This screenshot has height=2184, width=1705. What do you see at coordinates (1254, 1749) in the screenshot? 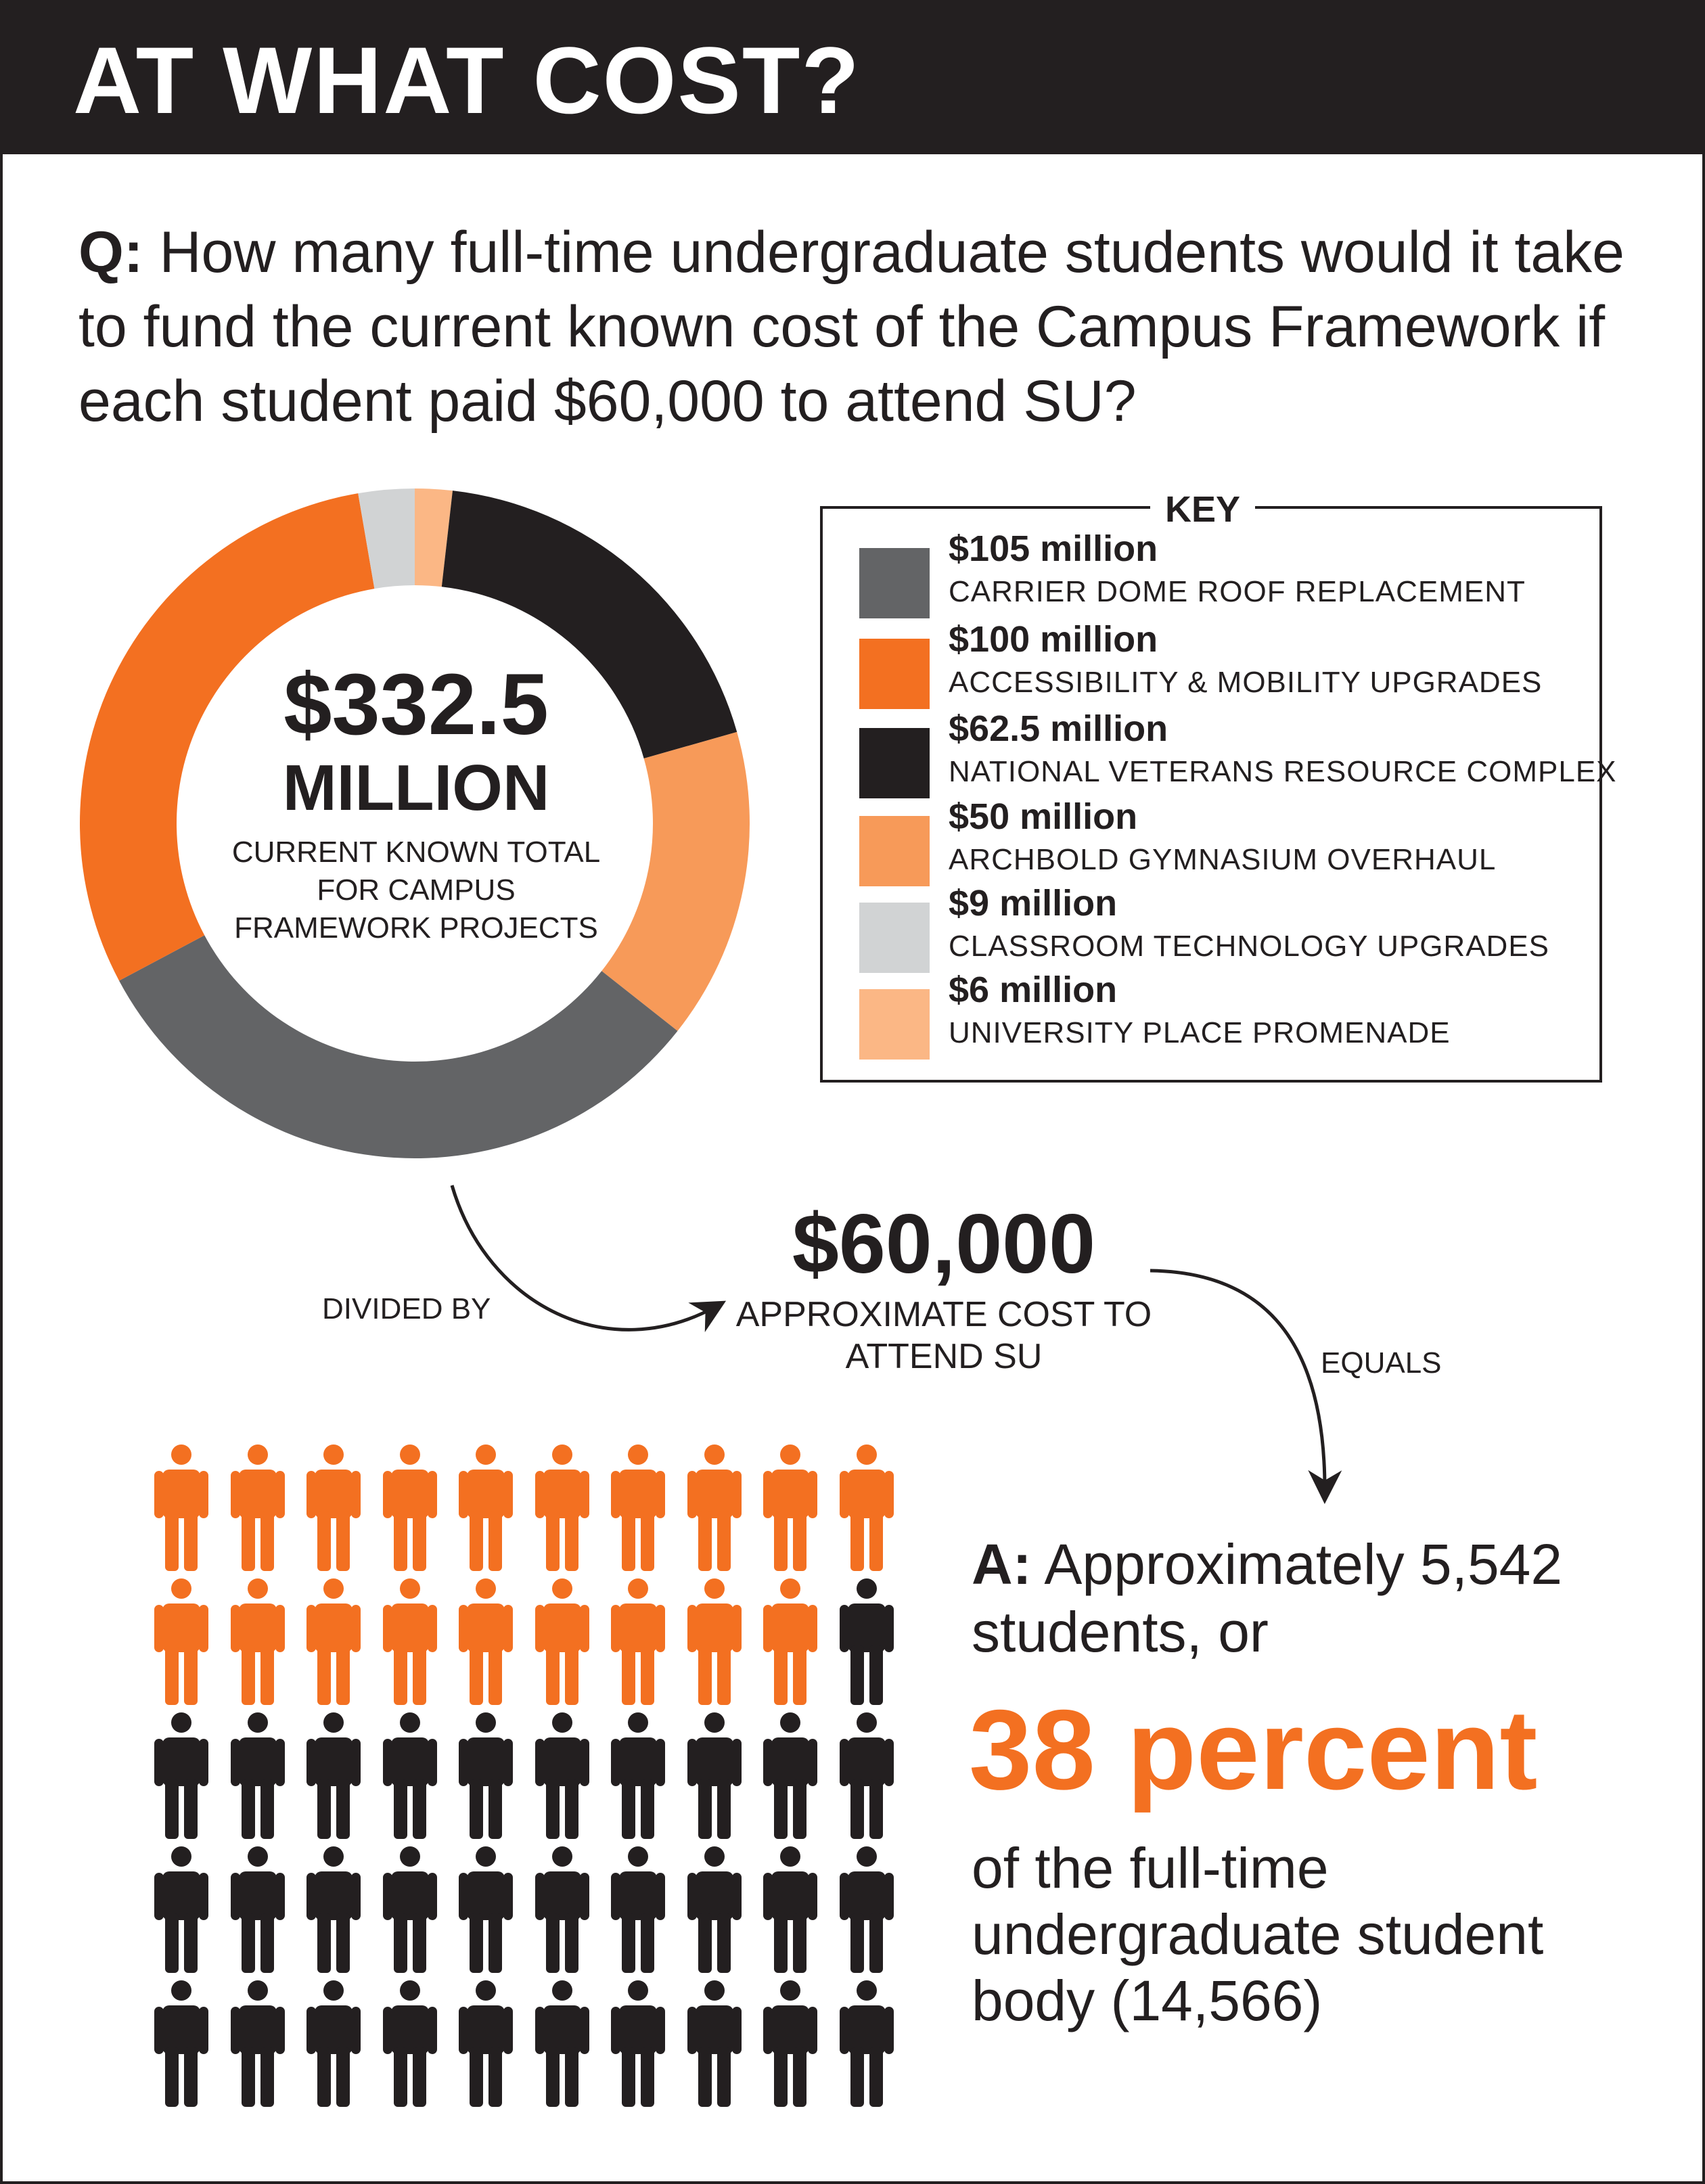
I see `answer-percent: 38 percent` at bounding box center [1254, 1749].